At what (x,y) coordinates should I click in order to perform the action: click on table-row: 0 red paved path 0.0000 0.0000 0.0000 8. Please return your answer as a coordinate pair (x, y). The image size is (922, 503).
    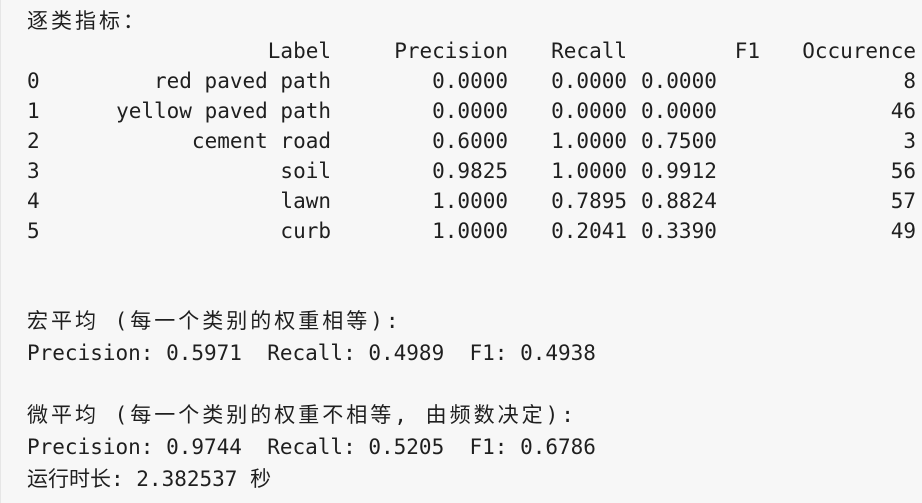
    Looking at the image, I should click on (471, 81).